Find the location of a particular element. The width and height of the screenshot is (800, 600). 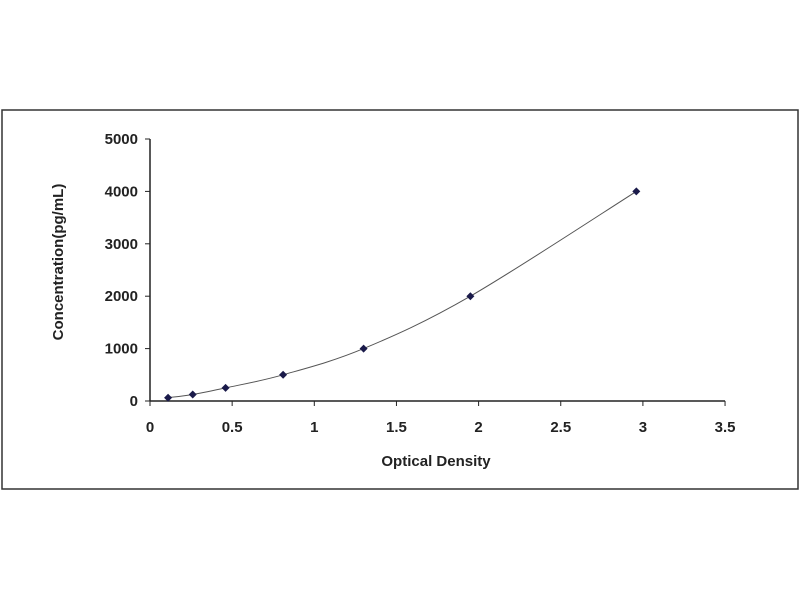

y-tick-label: 5000 is located at coordinates (121, 139).